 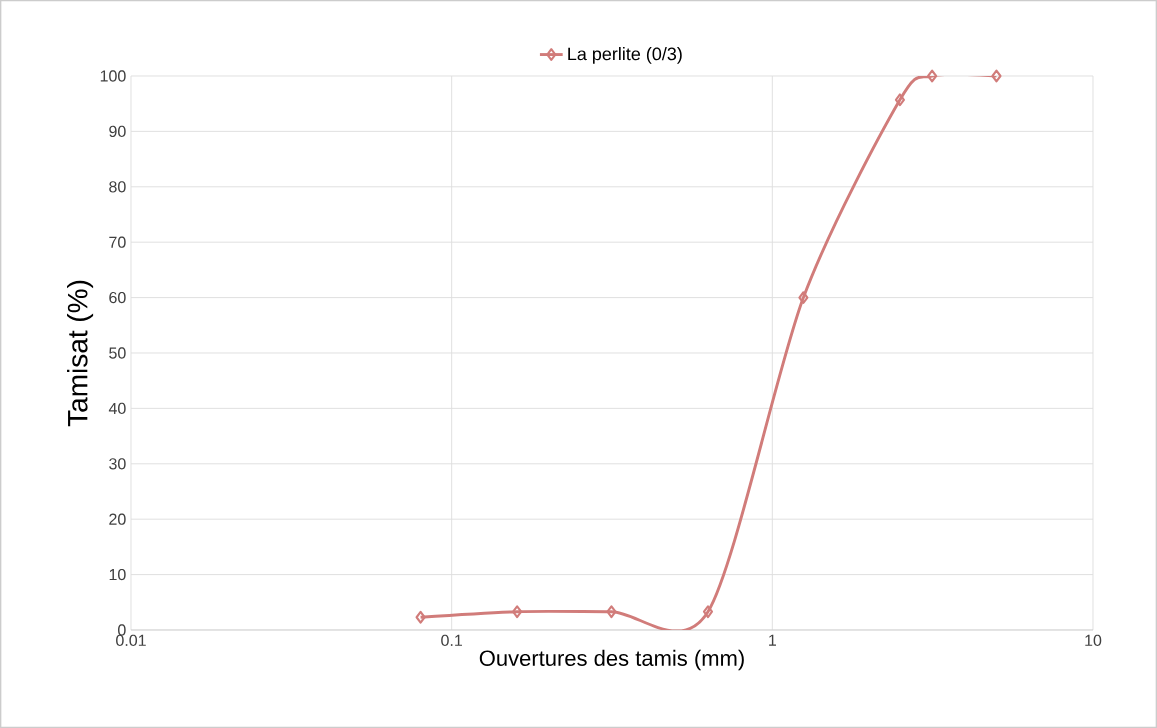 I want to click on y-tick-label: 30, so click(x=117, y=464).